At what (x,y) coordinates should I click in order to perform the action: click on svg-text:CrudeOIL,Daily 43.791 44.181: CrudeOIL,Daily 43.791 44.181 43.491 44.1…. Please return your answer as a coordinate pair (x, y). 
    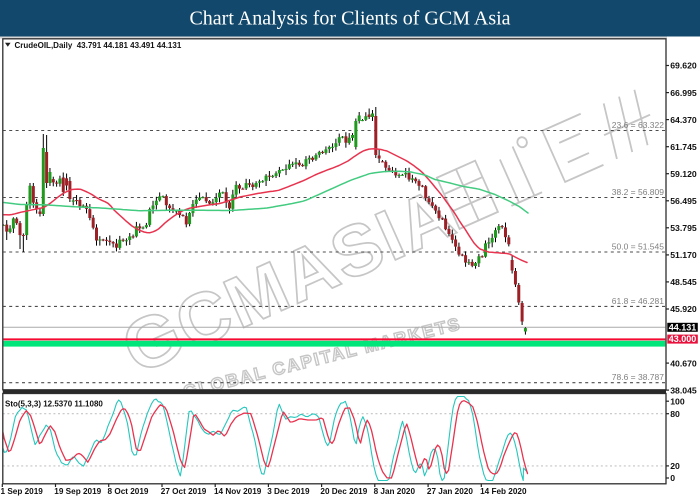
    Looking at the image, I should click on (98, 45).